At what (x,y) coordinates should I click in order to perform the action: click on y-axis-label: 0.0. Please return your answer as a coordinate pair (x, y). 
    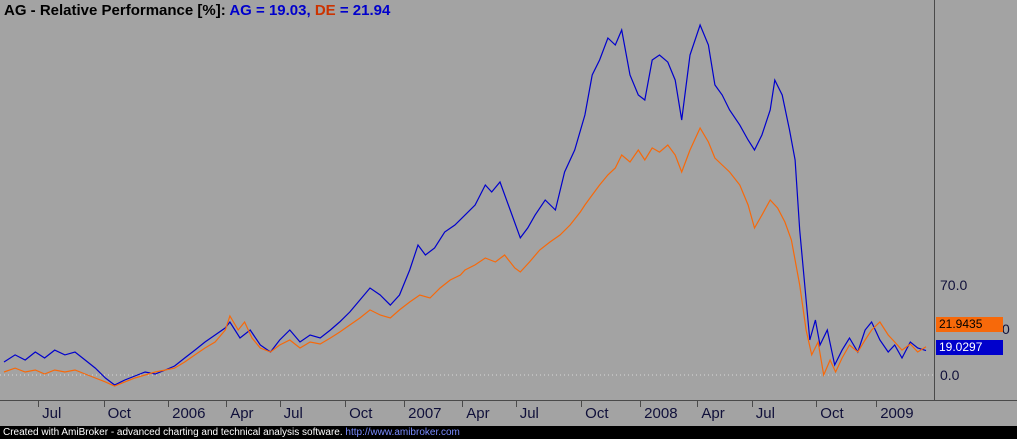
    Looking at the image, I should click on (950, 375).